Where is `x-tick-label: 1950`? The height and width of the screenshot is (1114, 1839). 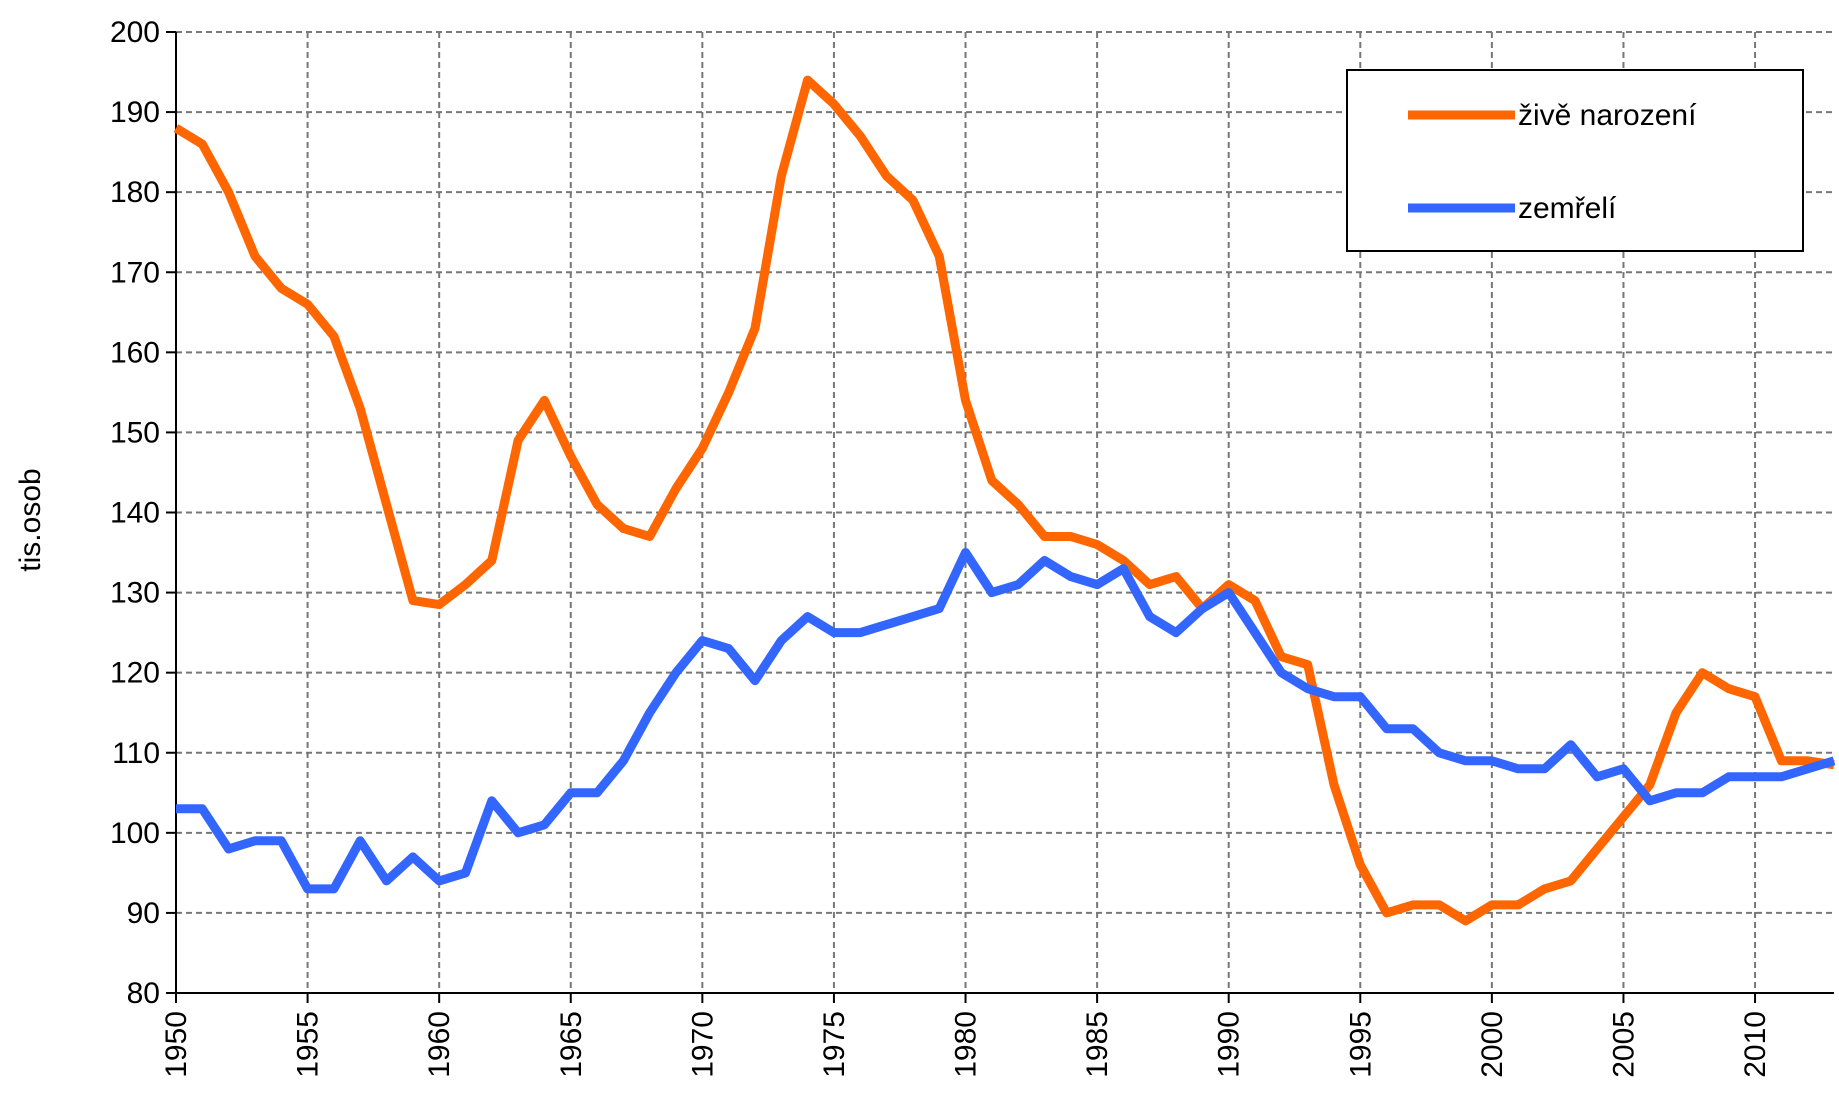 x-tick-label: 1950 is located at coordinates (176, 1044).